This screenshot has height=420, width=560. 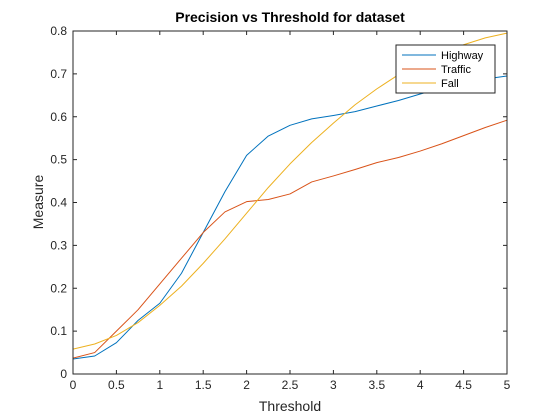 I want to click on x-tick-label: 1, so click(x=159, y=385).